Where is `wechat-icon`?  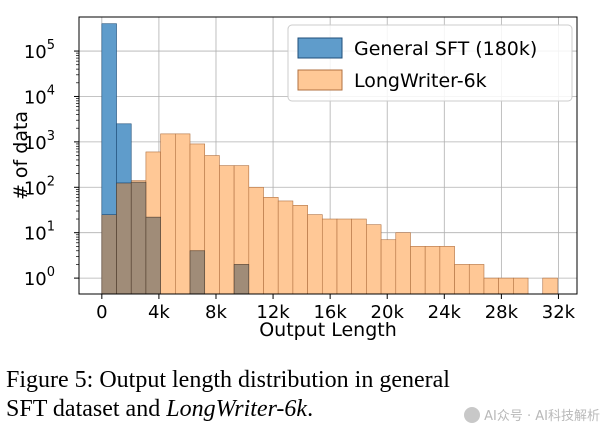 wechat-icon is located at coordinates (472, 414).